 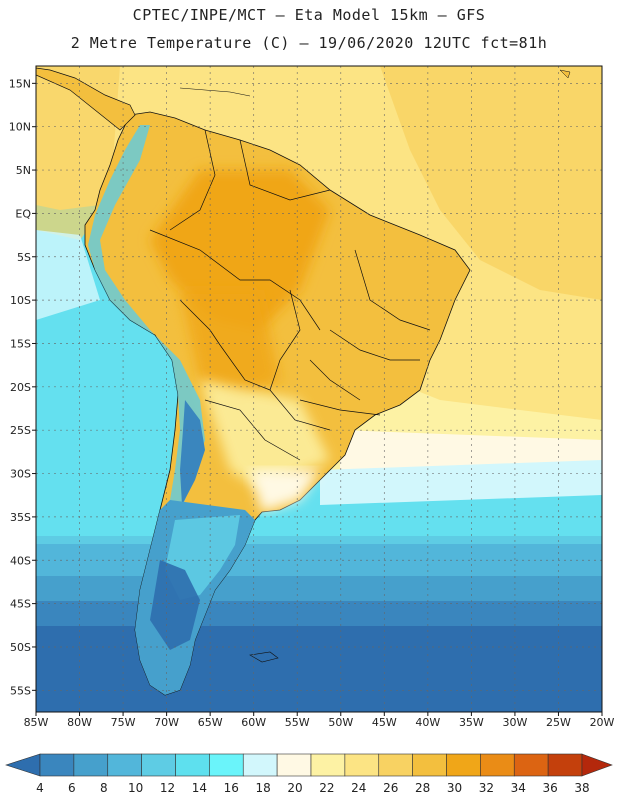 I want to click on colorbar-label: 30, so click(x=454, y=788).